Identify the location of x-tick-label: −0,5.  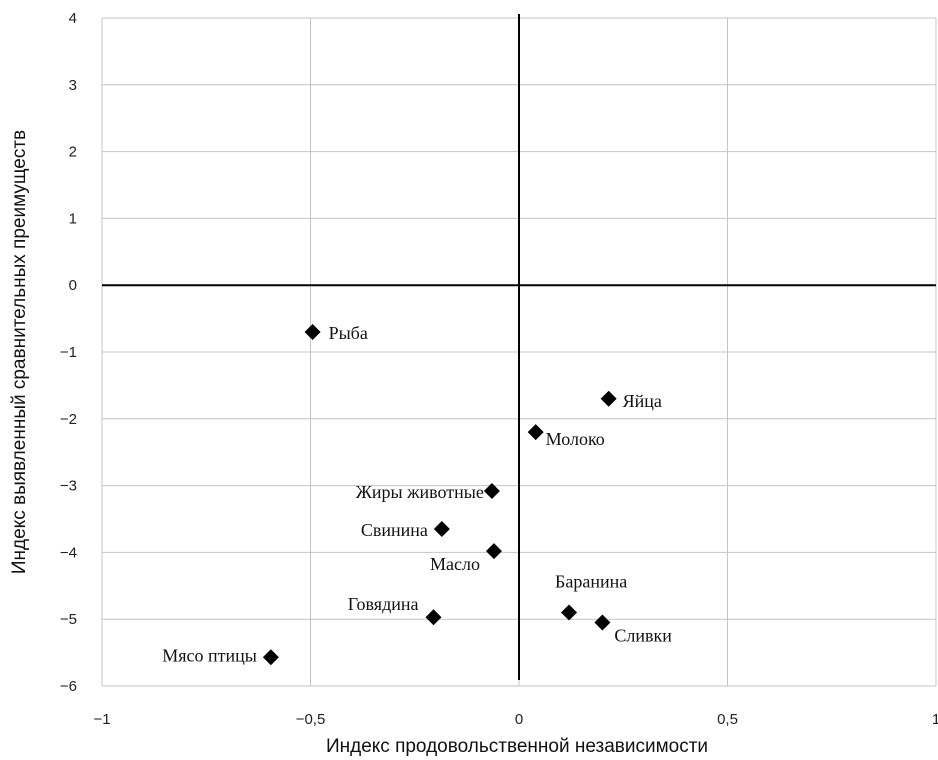
(311, 719).